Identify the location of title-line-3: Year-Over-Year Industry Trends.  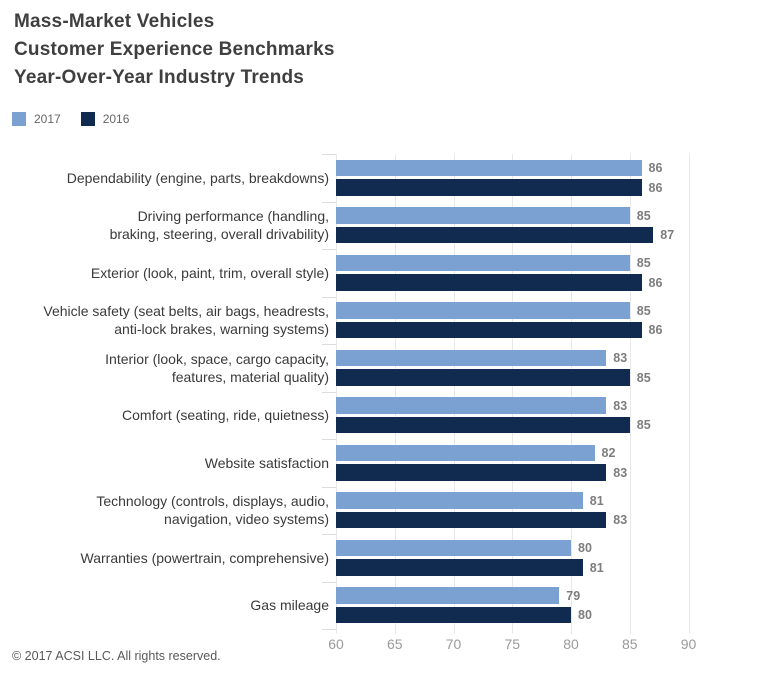
(159, 77).